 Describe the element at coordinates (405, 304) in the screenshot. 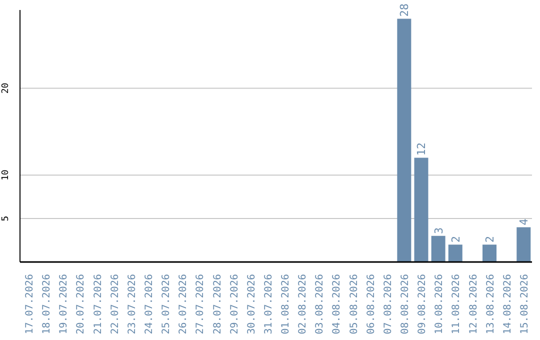

I see `x-tick-label: 08.08.2026` at that location.